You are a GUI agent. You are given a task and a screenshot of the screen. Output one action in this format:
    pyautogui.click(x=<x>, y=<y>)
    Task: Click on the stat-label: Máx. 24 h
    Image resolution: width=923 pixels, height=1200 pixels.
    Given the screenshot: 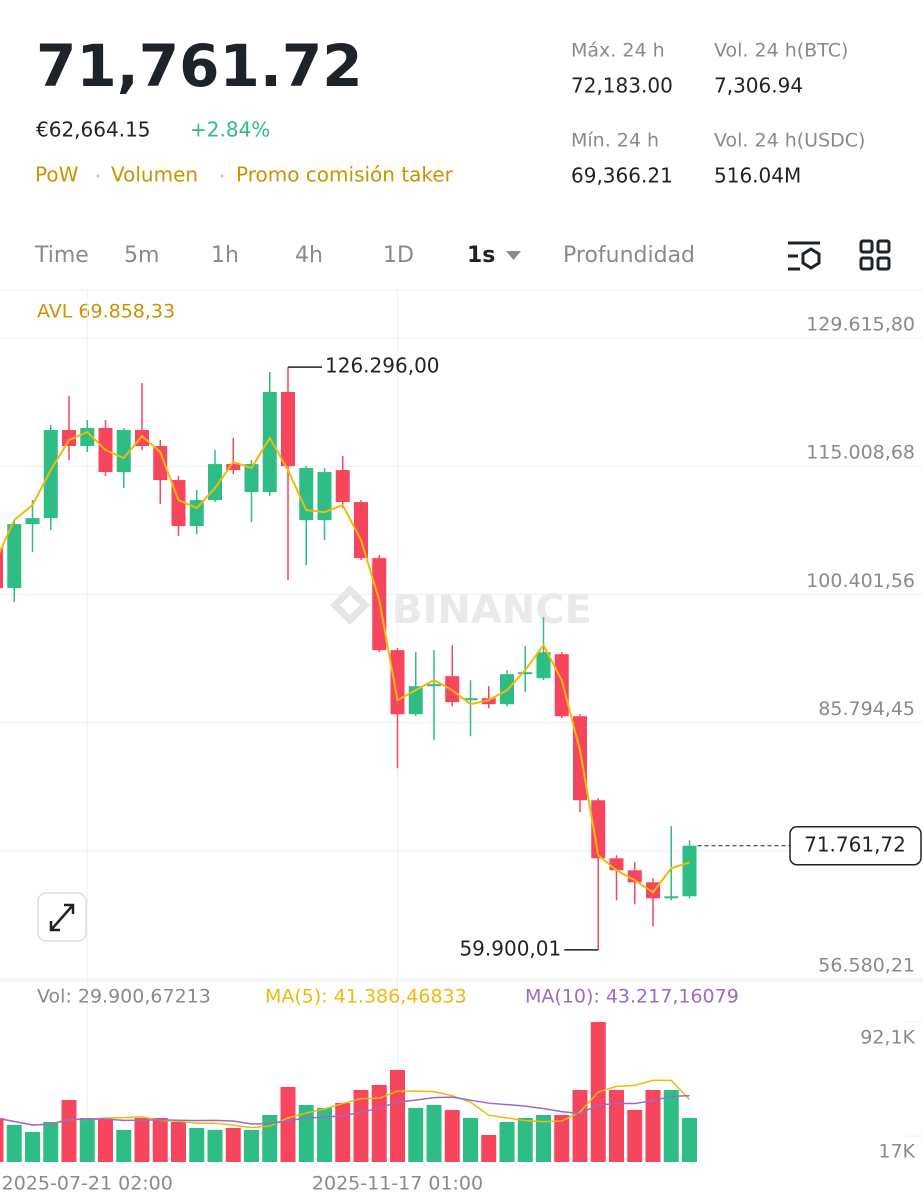 What is the action you would take?
    pyautogui.click(x=618, y=51)
    